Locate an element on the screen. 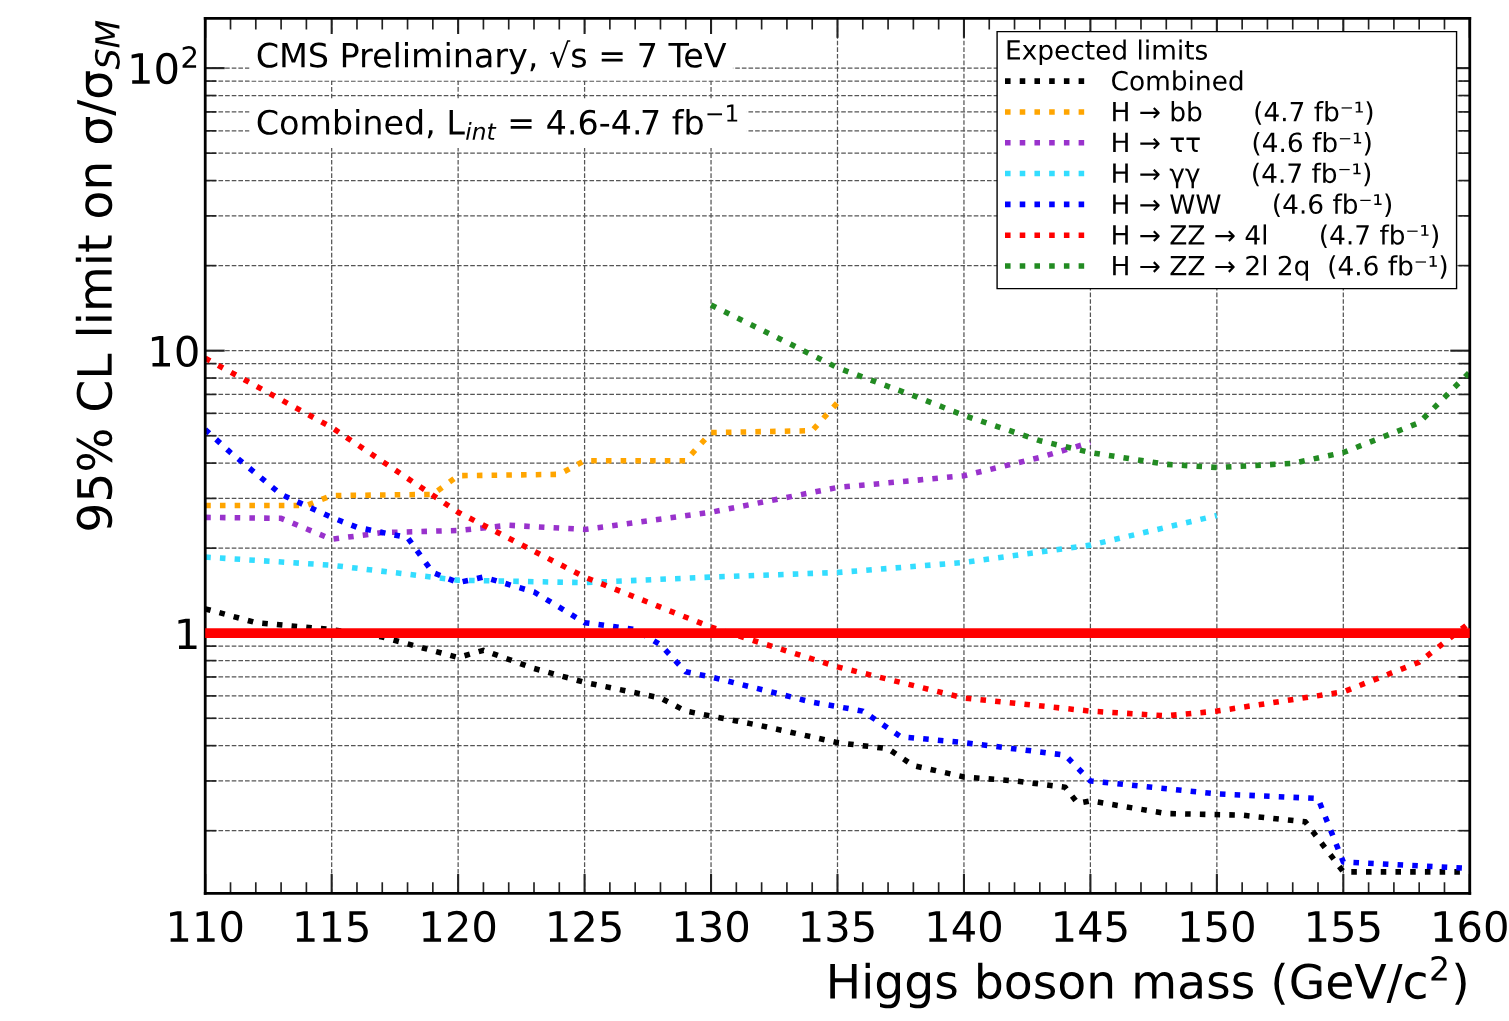 Image resolution: width=1509 pixels, height=1021 pixels. annotation: Combined, L$_{int}$ = 4.6-4.7 fb$^{−1}$ is located at coordinates (497, 122).